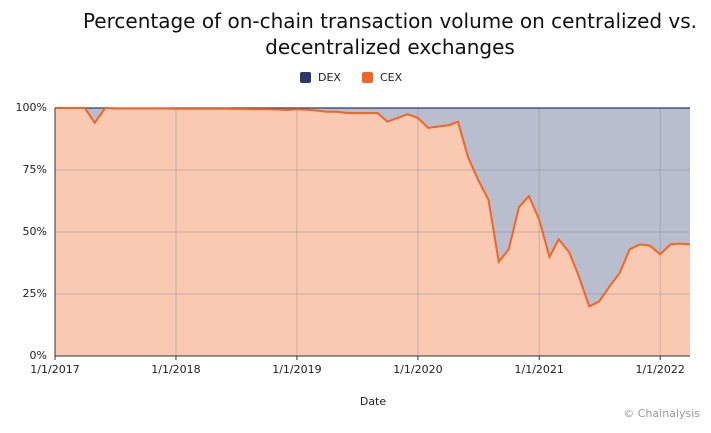 The image size is (711, 433). I want to click on y-tick-label: 75%, so click(35, 169).